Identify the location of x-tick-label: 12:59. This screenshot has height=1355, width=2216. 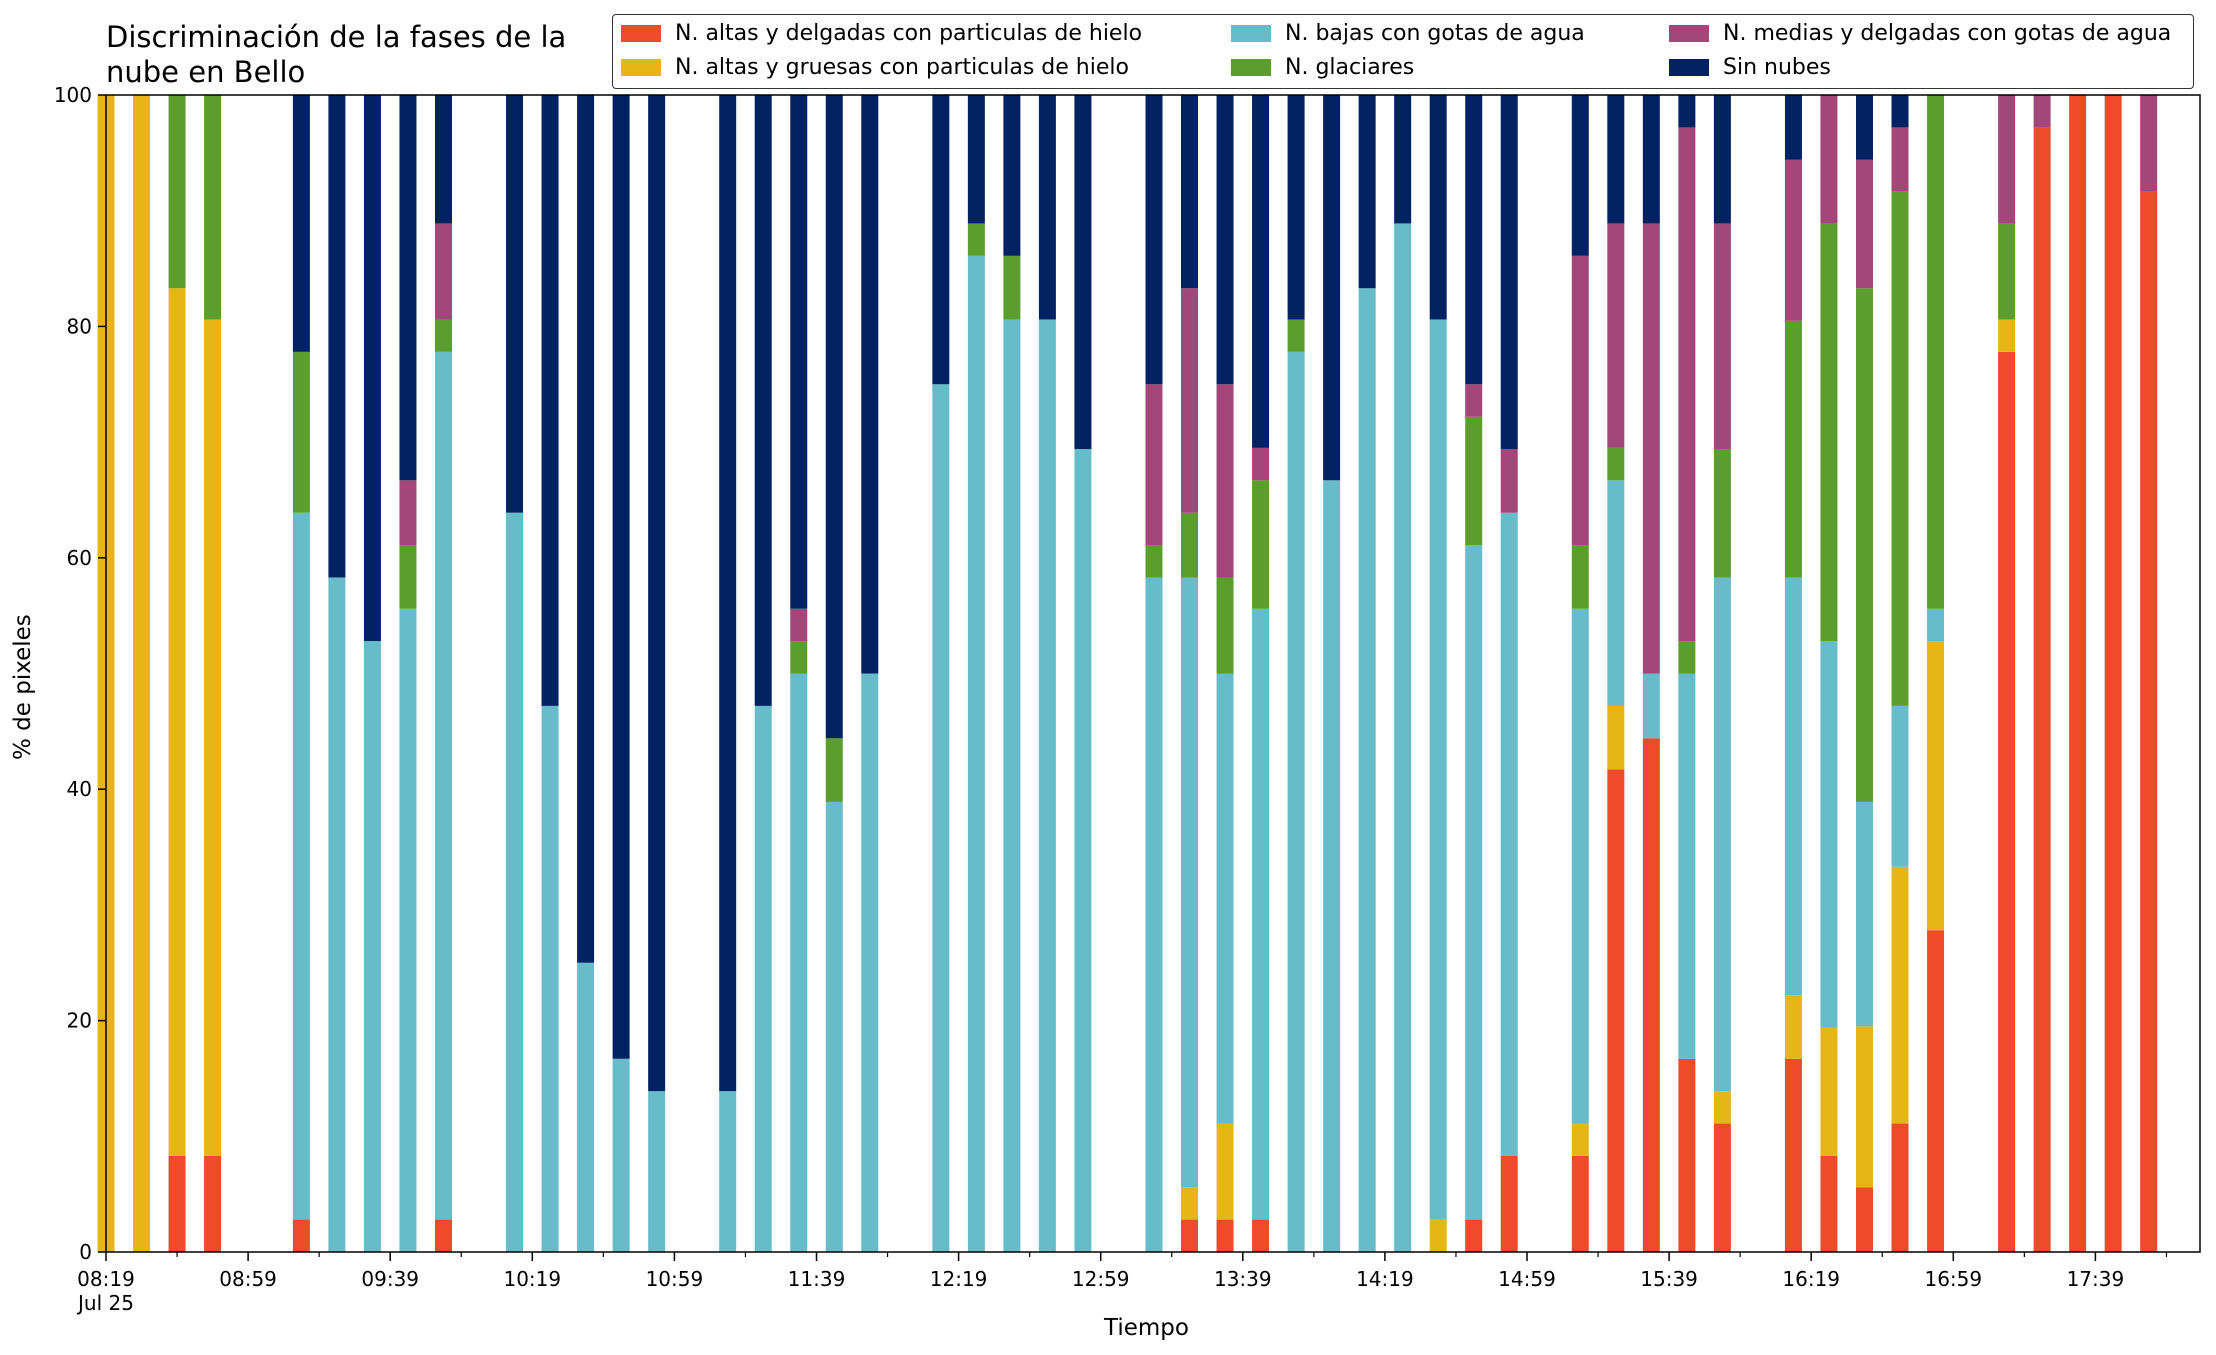
(1101, 1279).